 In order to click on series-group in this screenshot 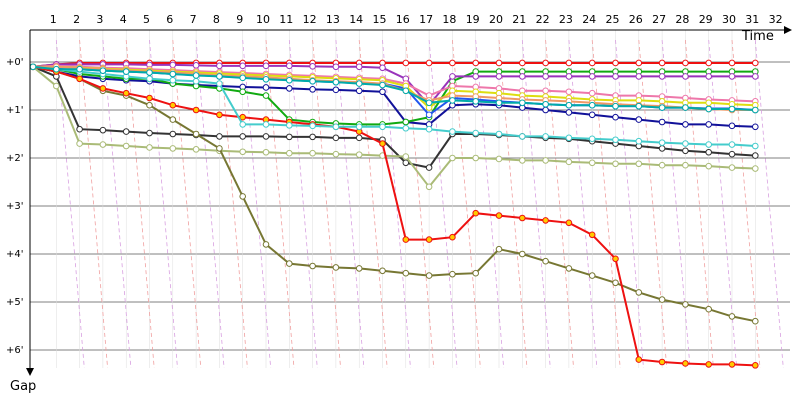, I will do `click(394, 85)`.